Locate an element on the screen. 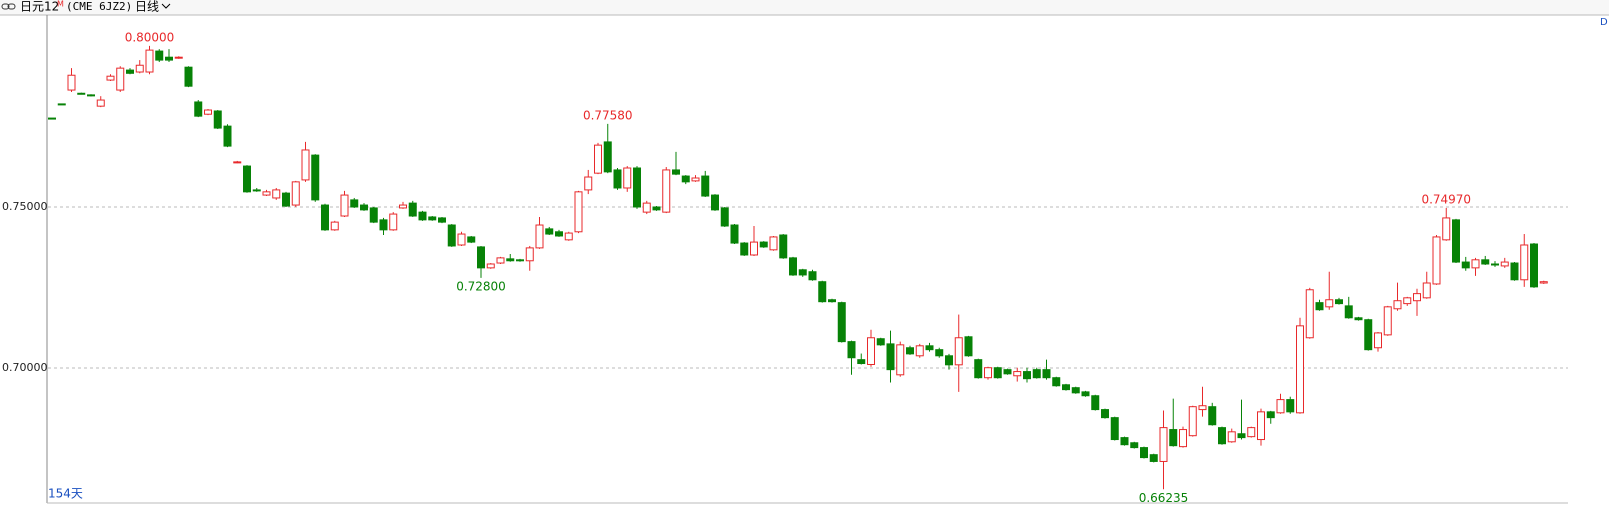  corner-label: D is located at coordinates (1604, 22).